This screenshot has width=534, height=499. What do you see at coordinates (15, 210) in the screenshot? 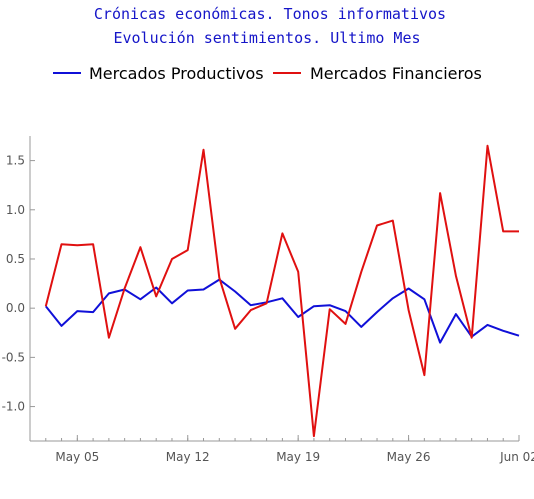
I see `y-tick-label: 1.0` at bounding box center [15, 210].